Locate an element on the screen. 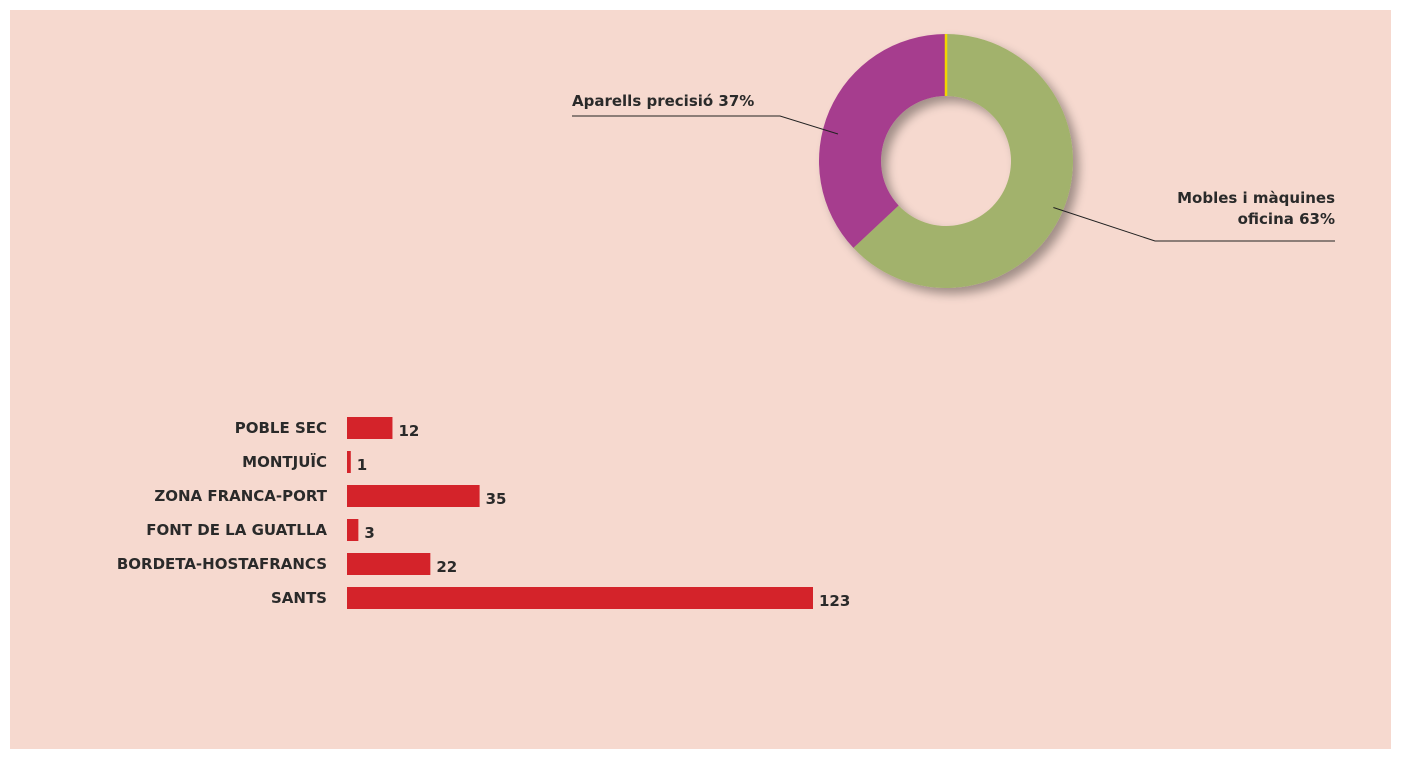 The width and height of the screenshot is (1401, 759). bar-value-label: 123 is located at coordinates (834, 601).